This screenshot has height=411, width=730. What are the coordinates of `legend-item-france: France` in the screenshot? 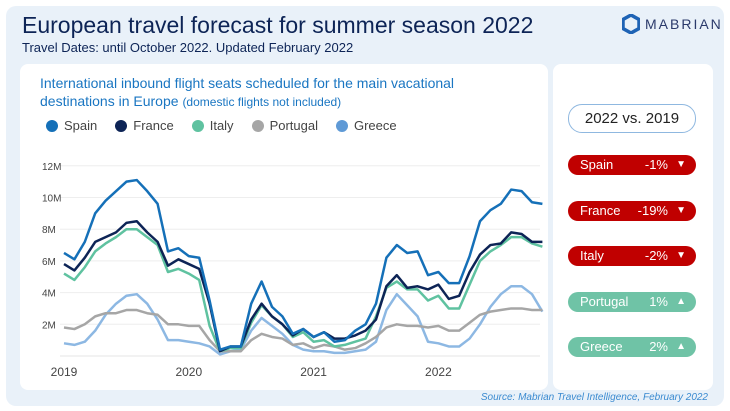 It's located at (144, 125).